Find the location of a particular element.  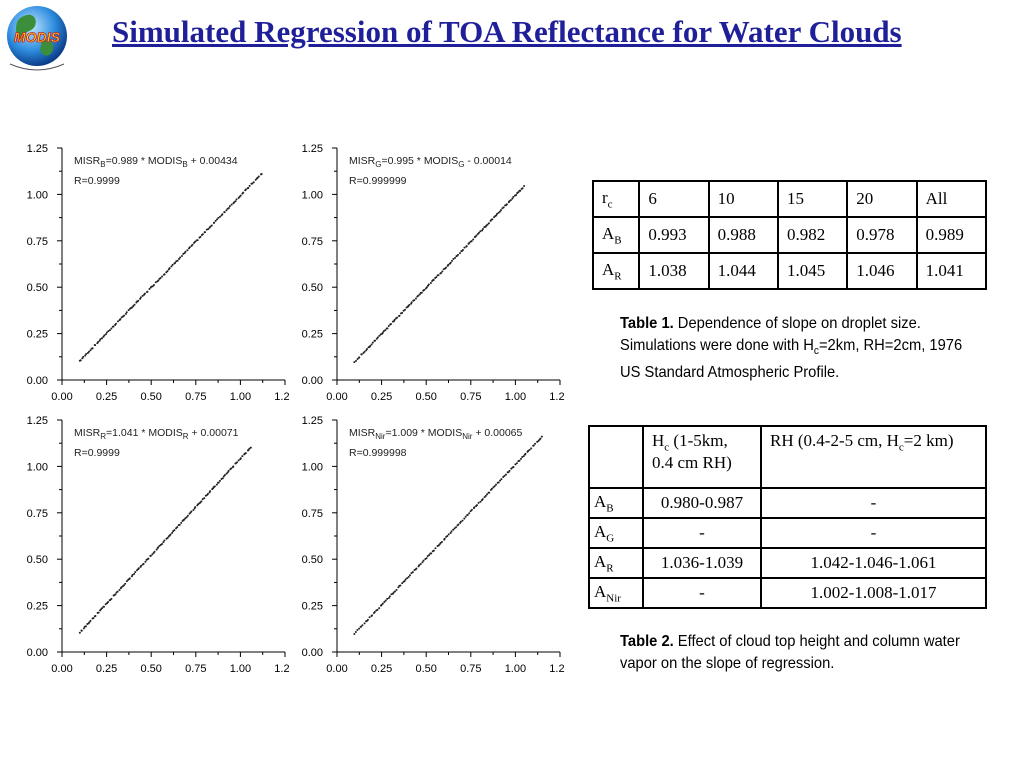

table-row: AB 0.993 0.988 0.982 0.978 0.989 is located at coordinates (789, 235).